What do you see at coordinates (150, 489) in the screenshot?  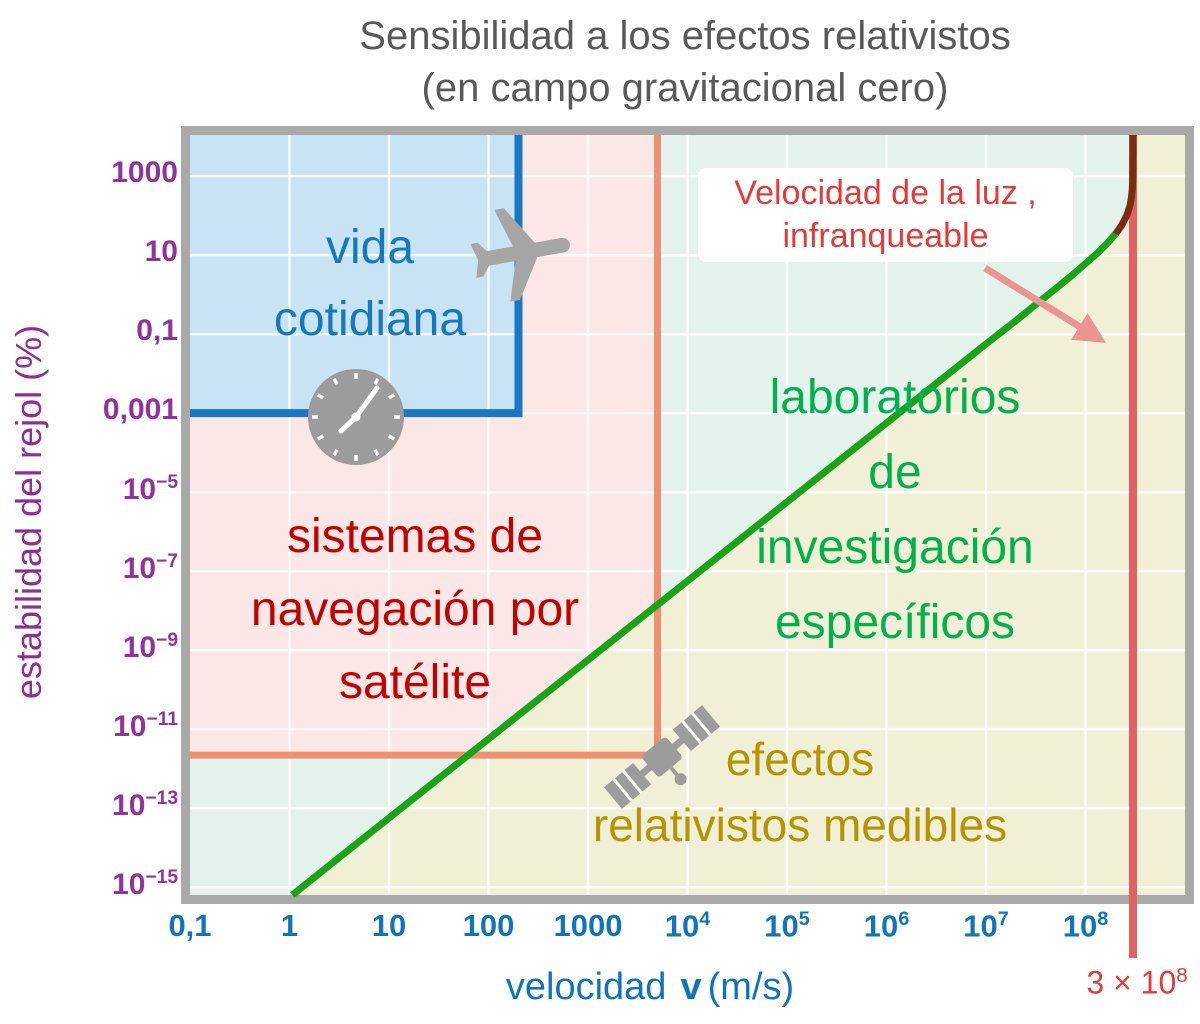 I see `y-tick-label: 10⁻⁵` at bounding box center [150, 489].